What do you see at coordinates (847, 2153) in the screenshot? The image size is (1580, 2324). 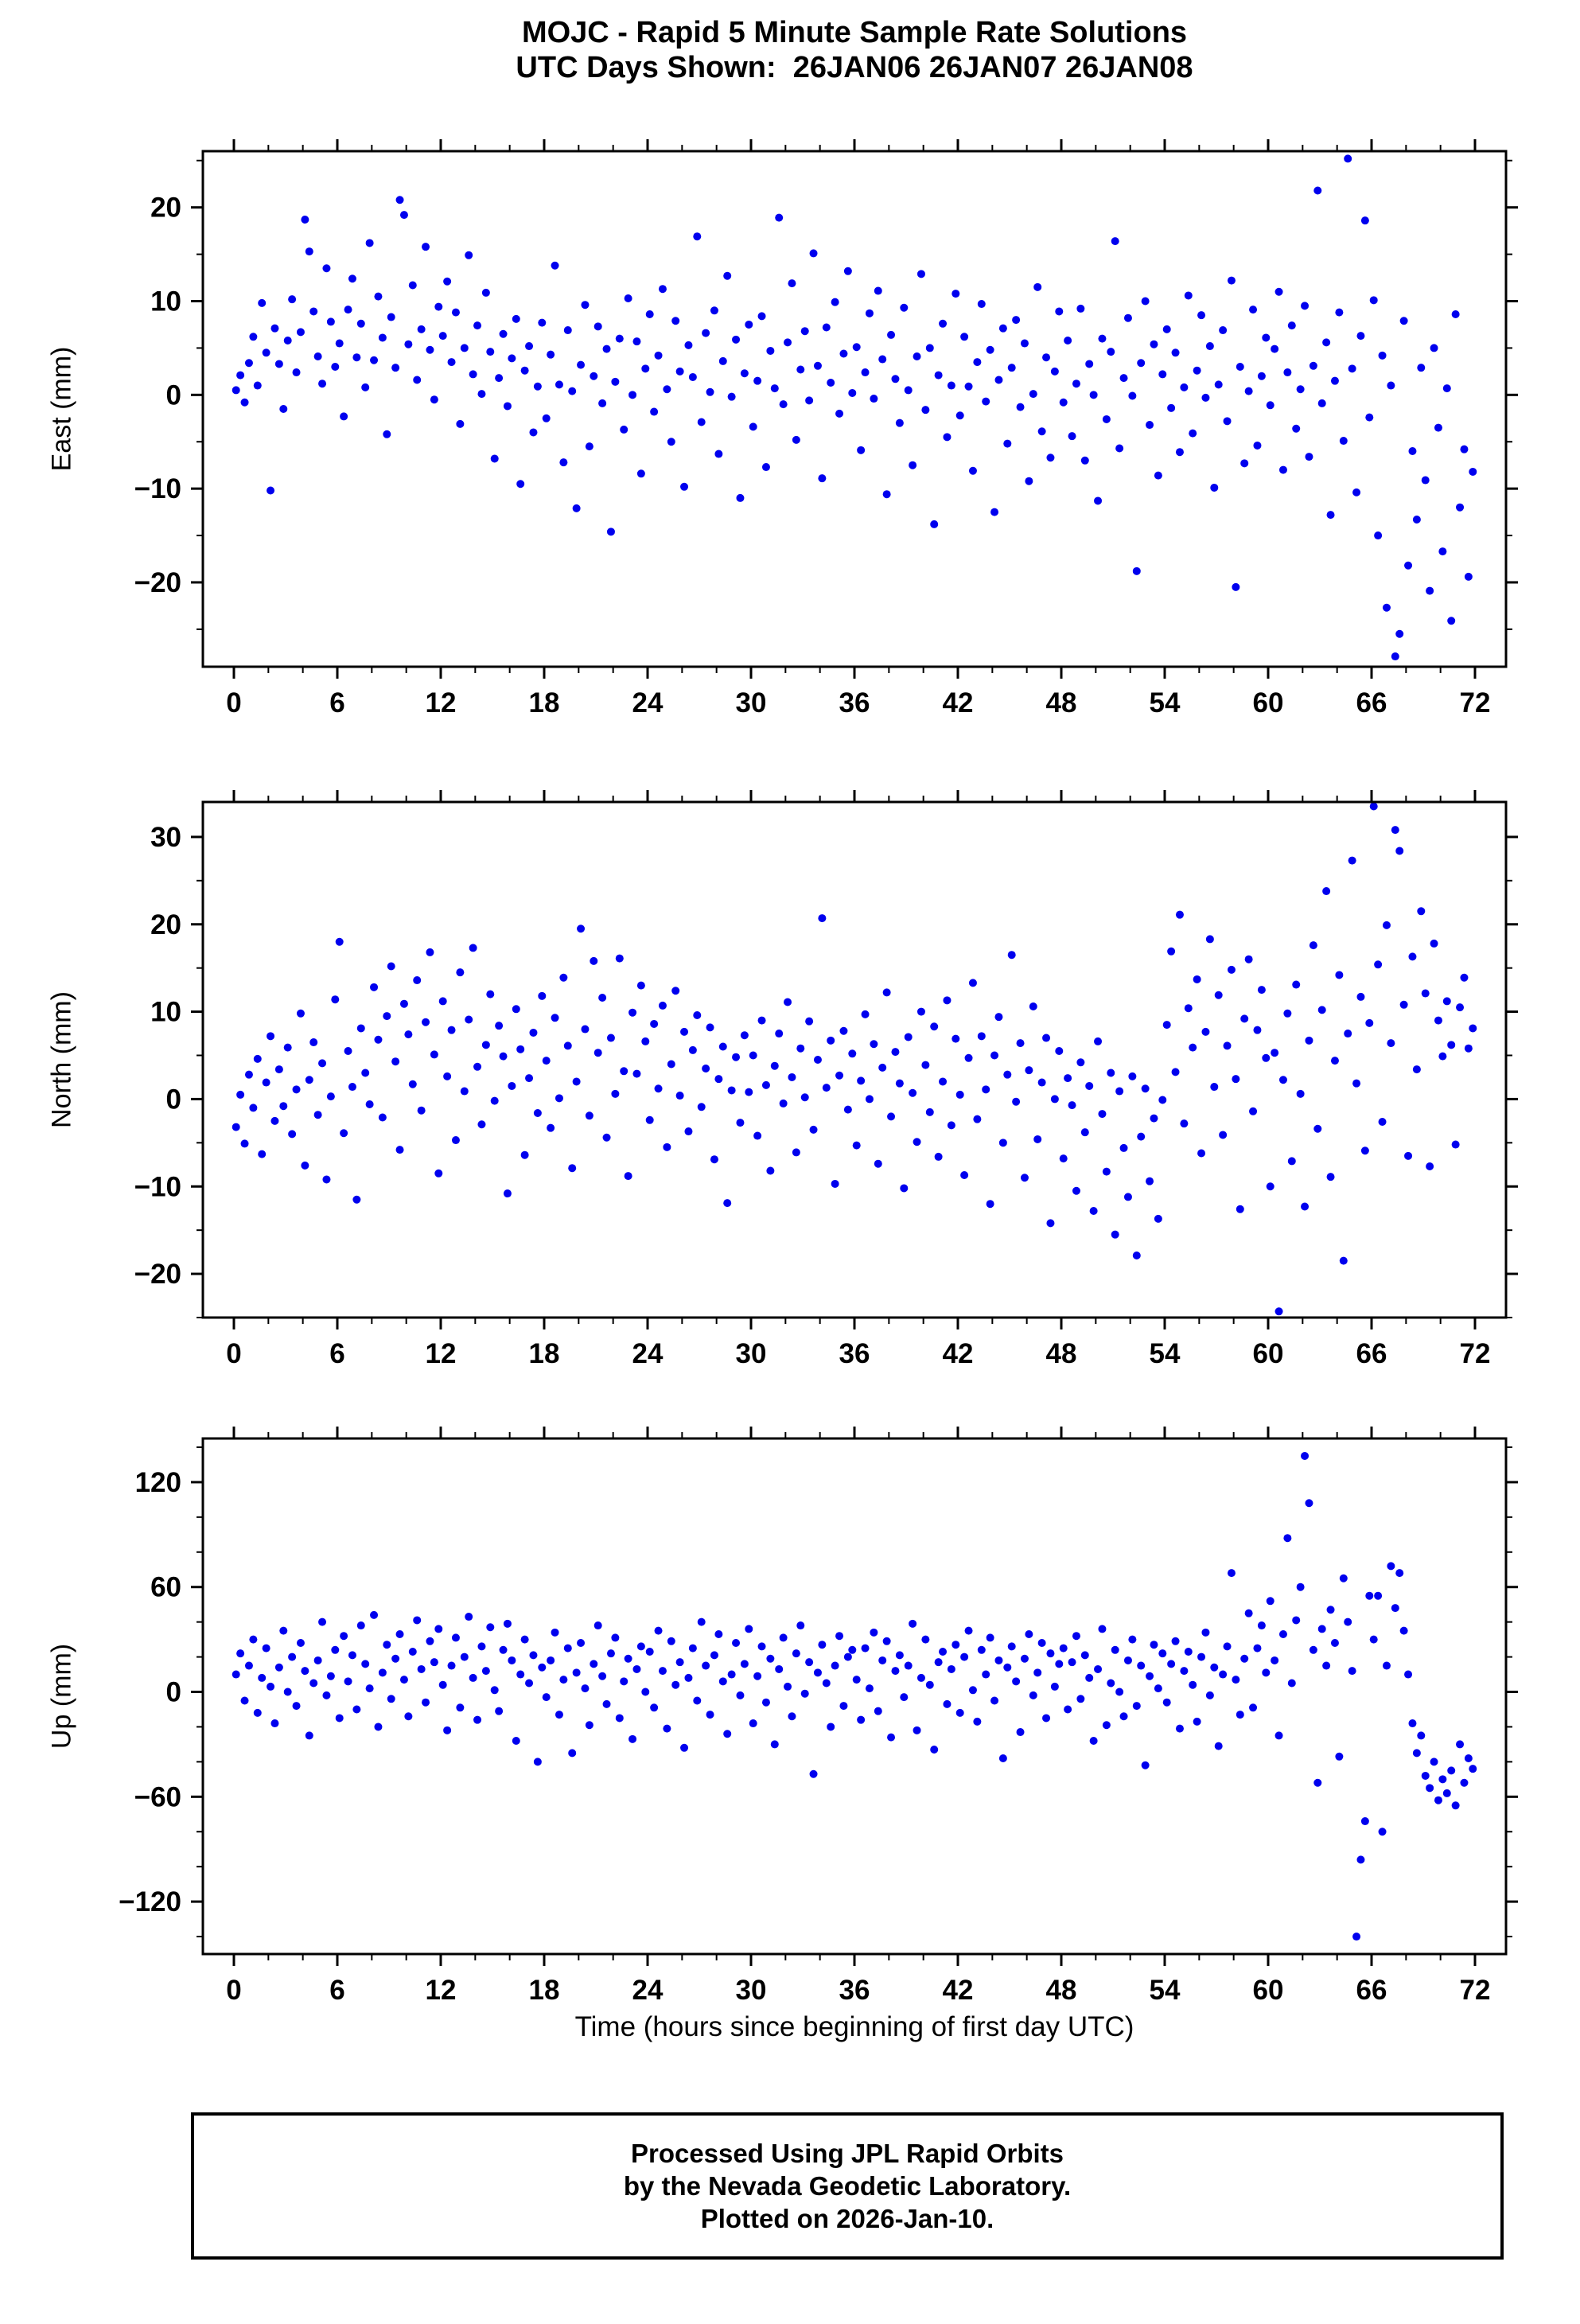 I see `footer-line-1: Processed Using JPL Rapid Orbits` at bounding box center [847, 2153].